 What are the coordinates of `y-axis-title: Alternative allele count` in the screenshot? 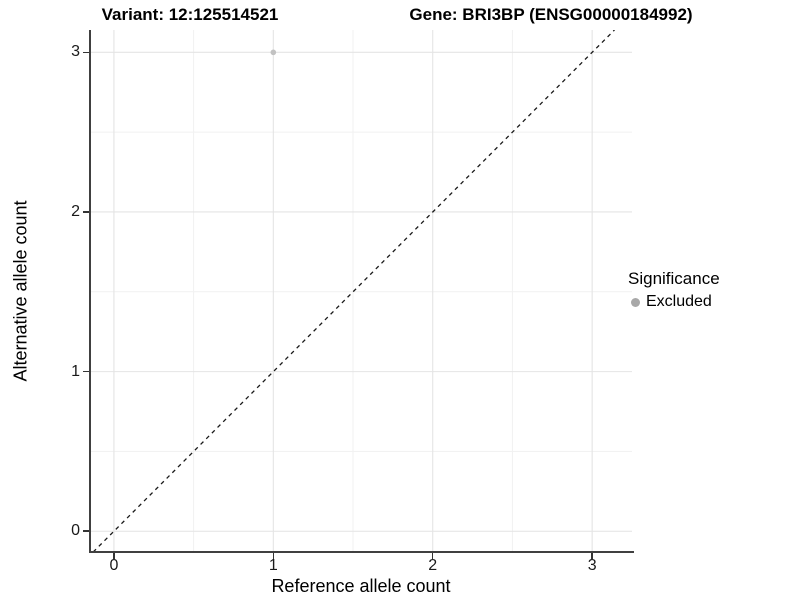 It's located at (20, 291).